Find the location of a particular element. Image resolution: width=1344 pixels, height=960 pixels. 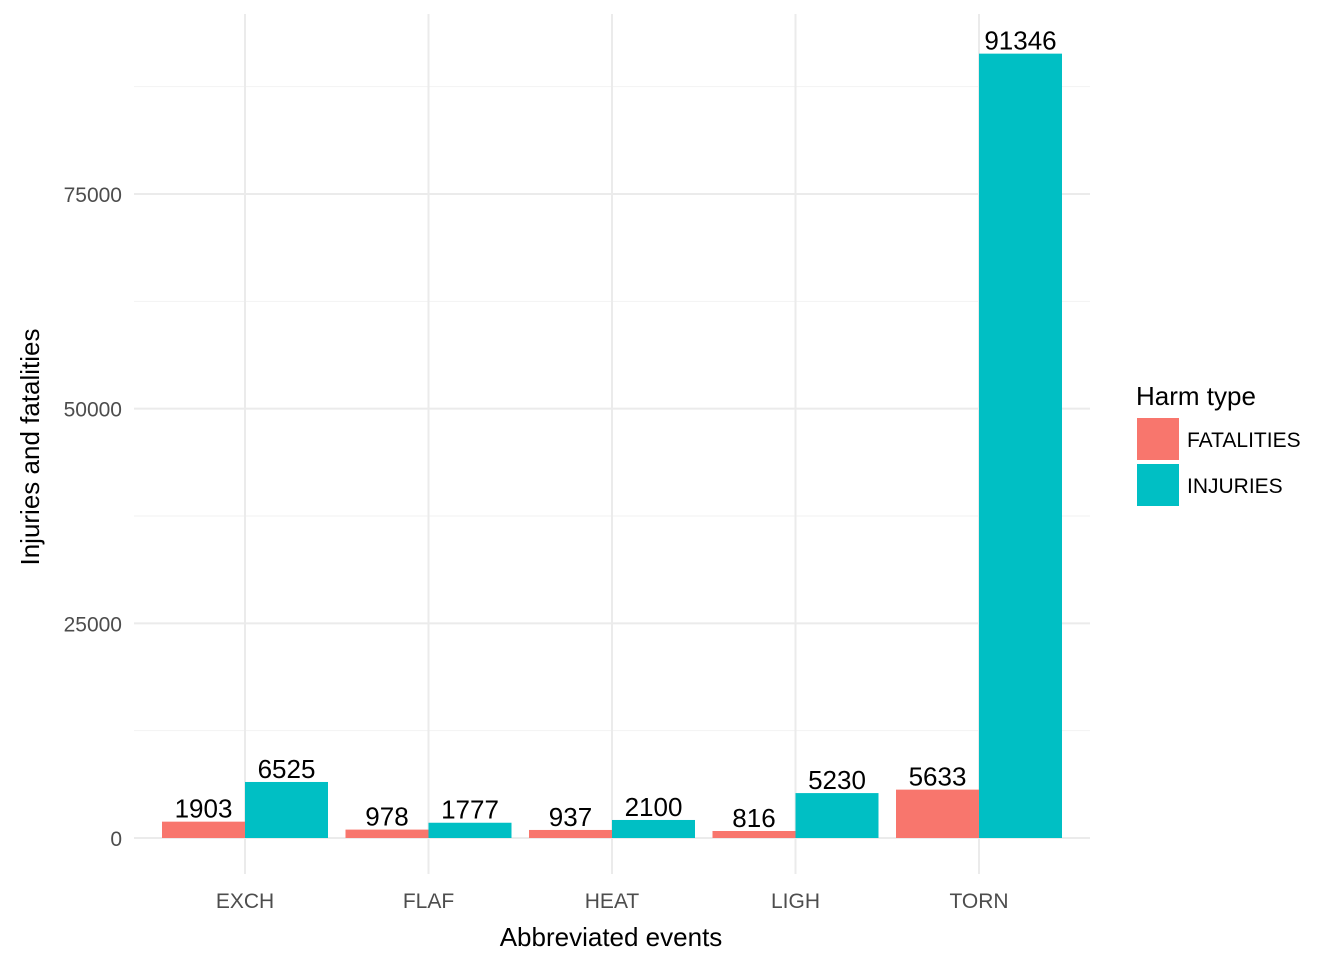

legend: Harm type FATALITIES INJURIES is located at coordinates (1218, 443).